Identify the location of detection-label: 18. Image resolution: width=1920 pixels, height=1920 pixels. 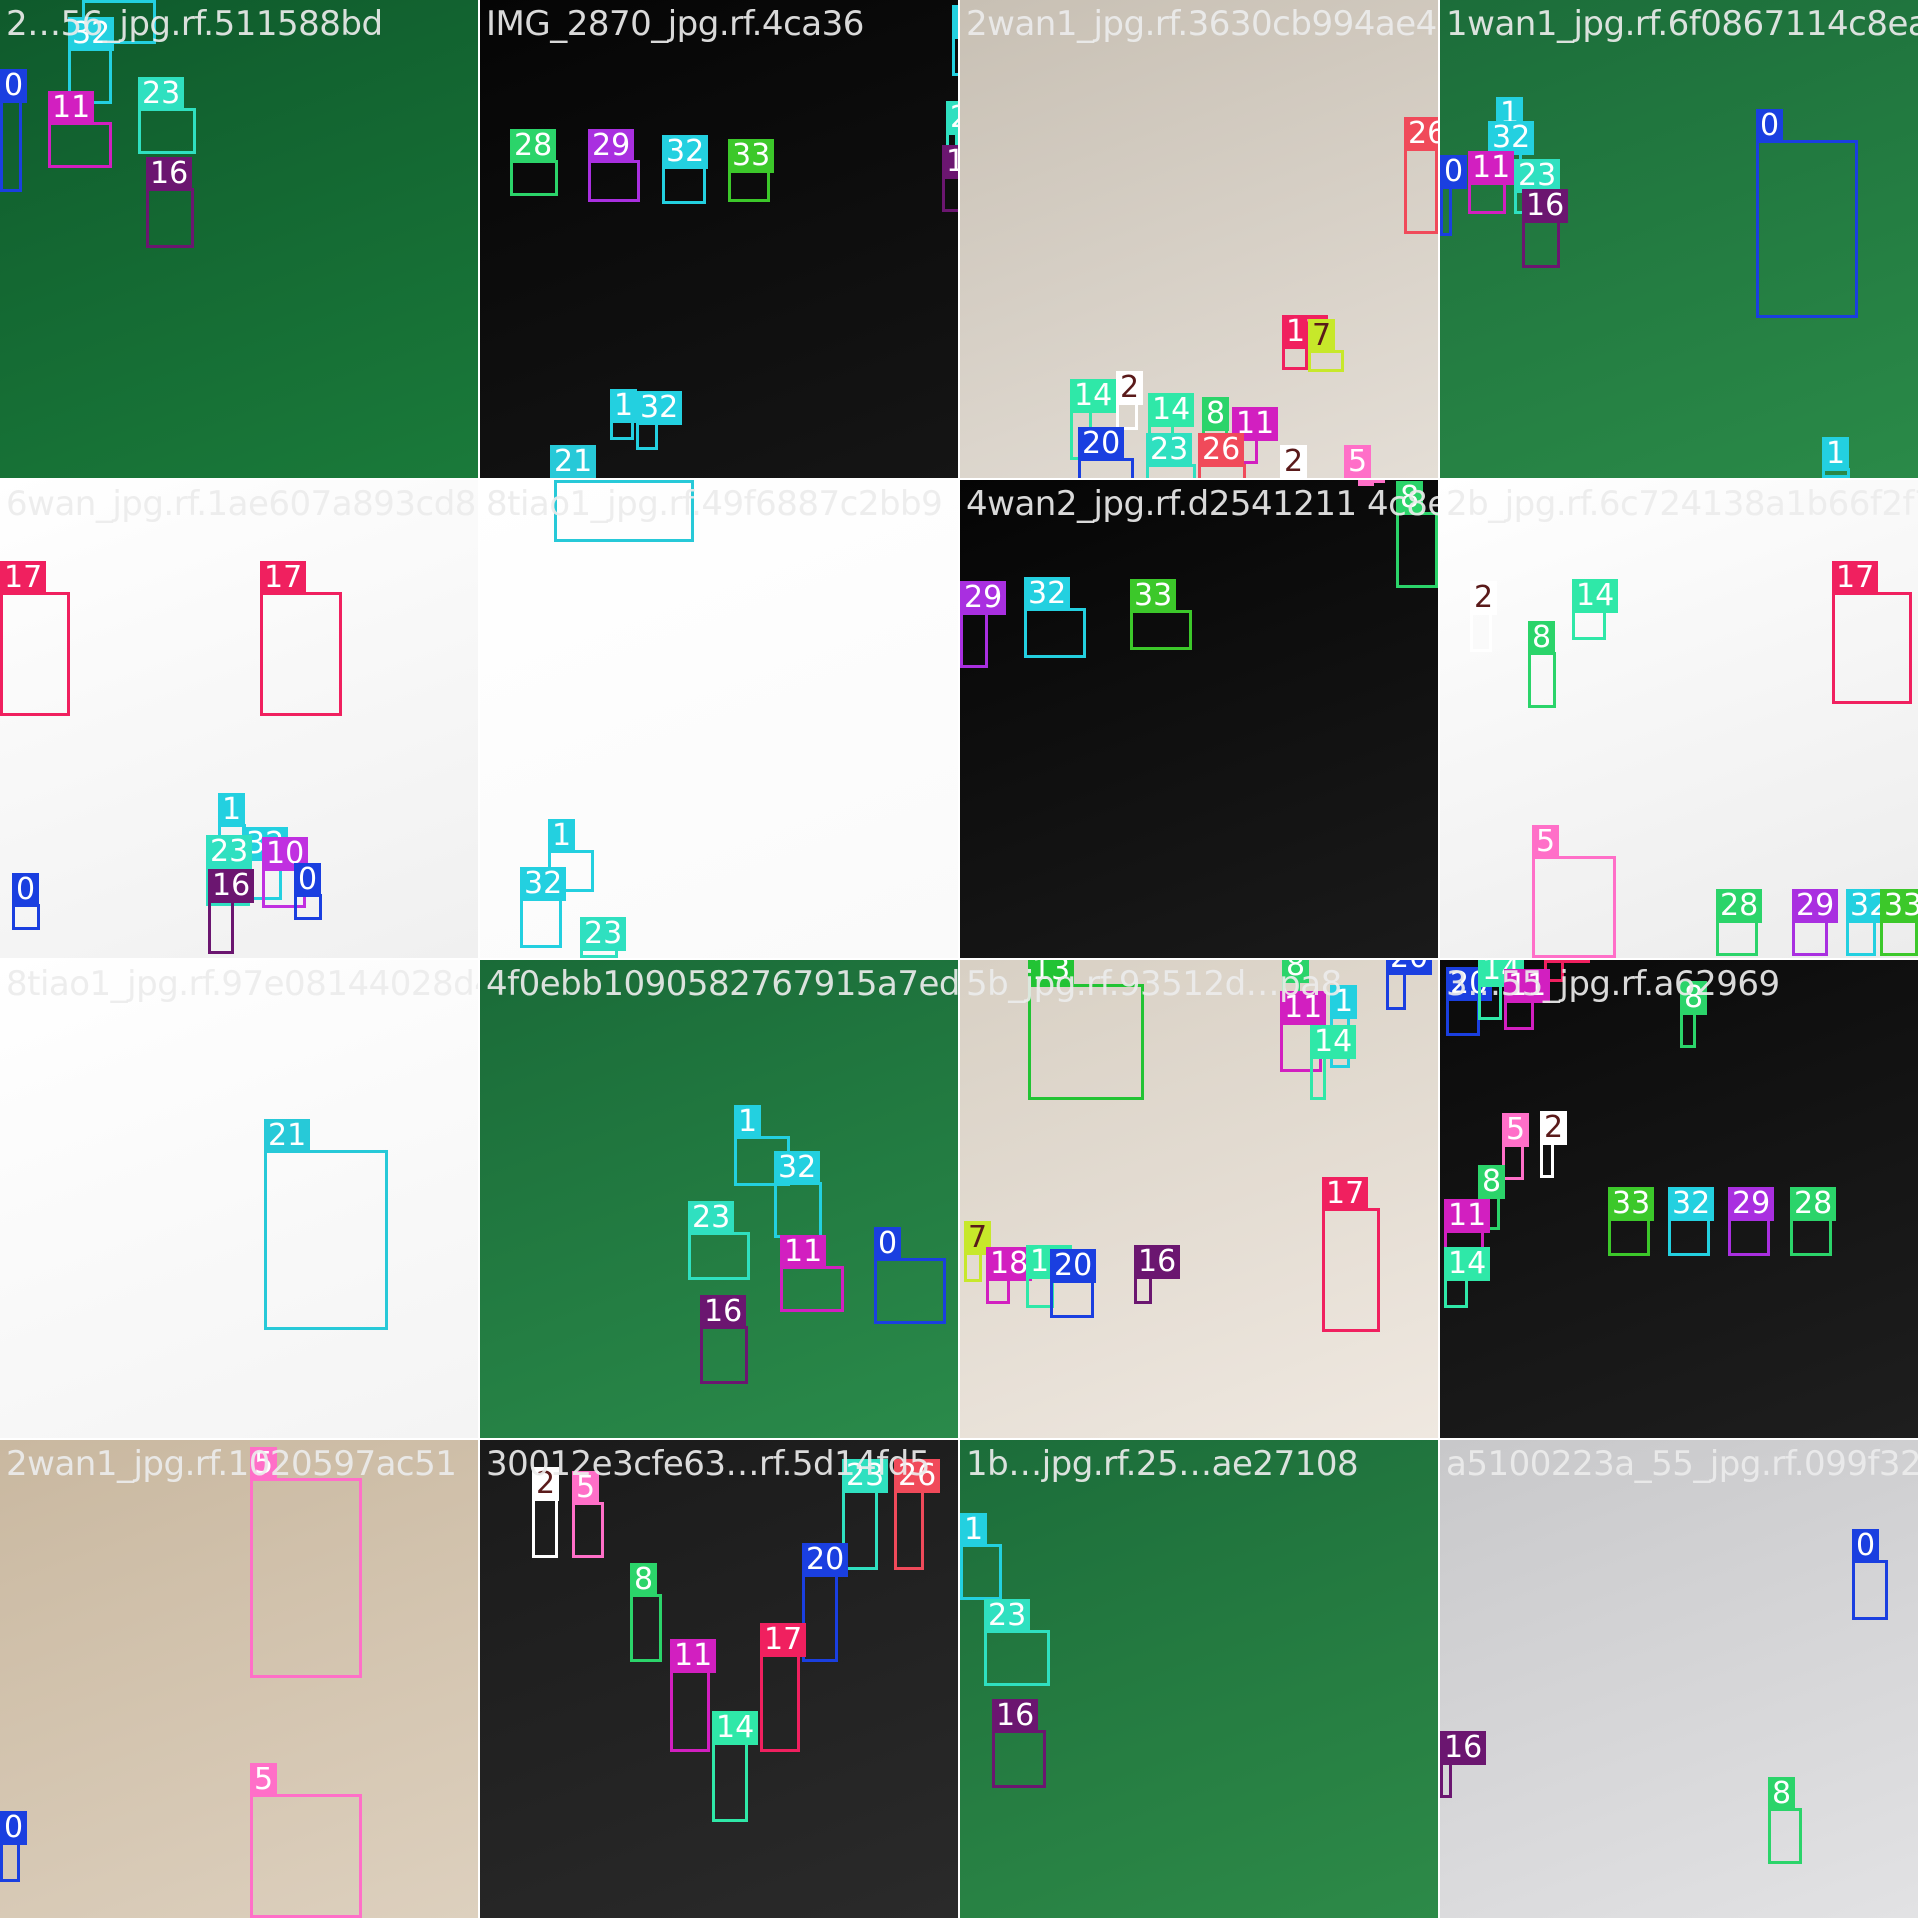
(1009, 1264).